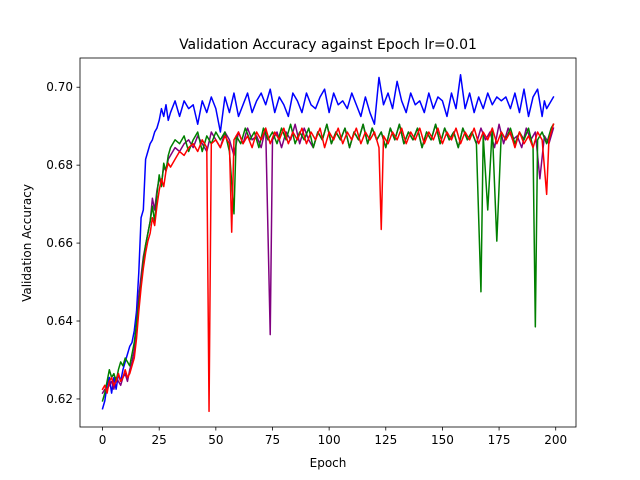  Describe the element at coordinates (555, 440) in the screenshot. I see `x-tick-label: 200` at that location.